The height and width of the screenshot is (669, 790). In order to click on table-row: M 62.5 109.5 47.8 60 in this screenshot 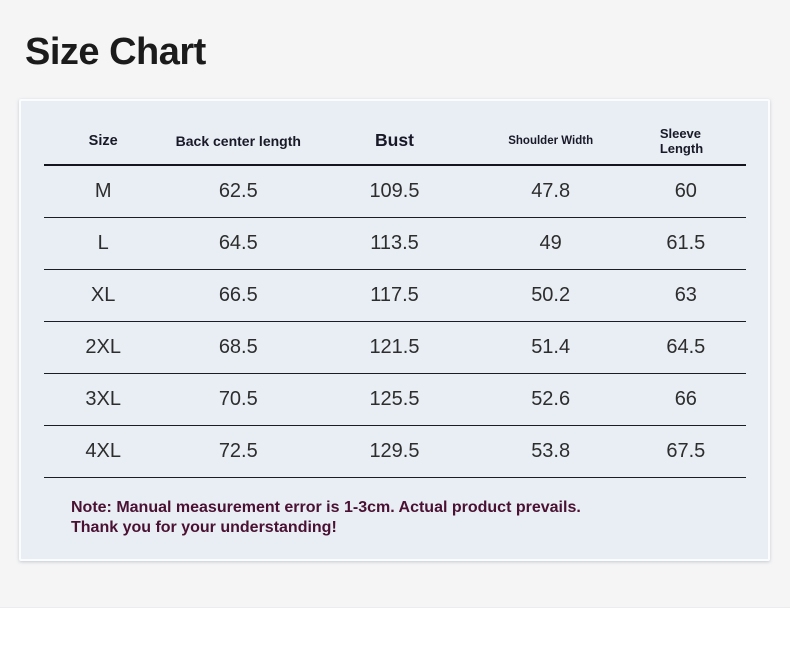, I will do `click(394, 191)`.